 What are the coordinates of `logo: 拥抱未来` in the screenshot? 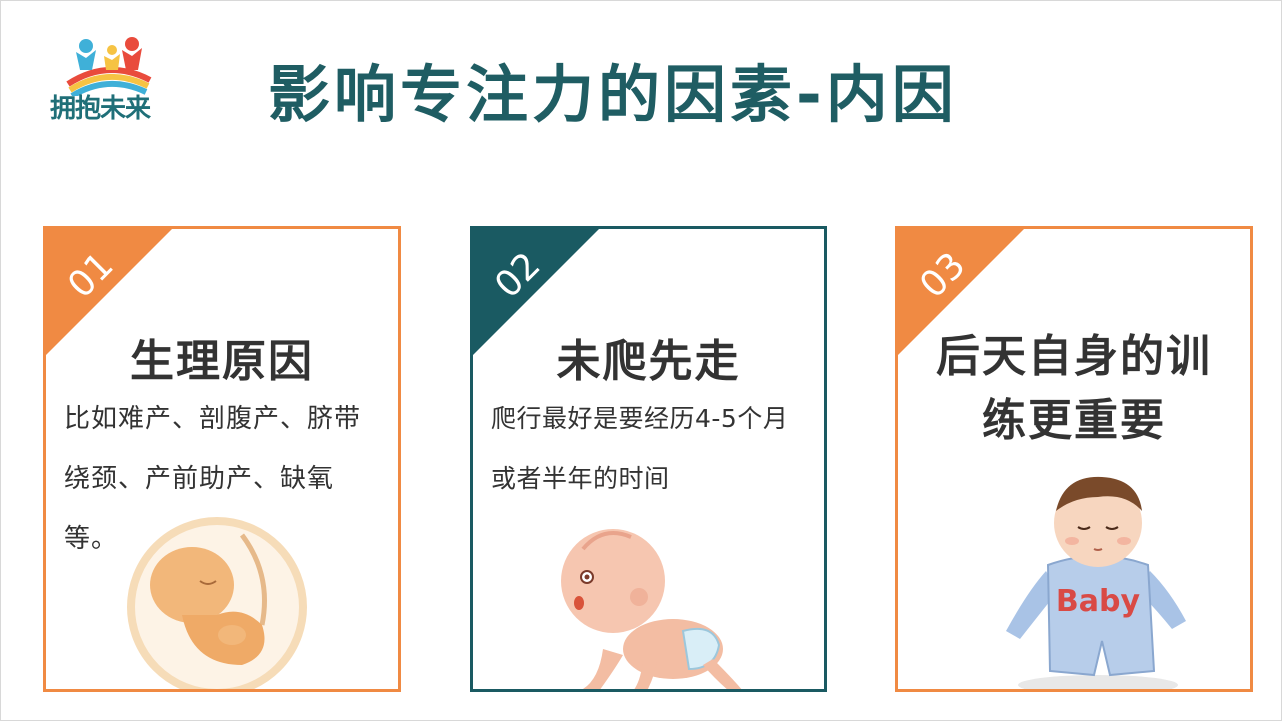 It's located at (118, 84).